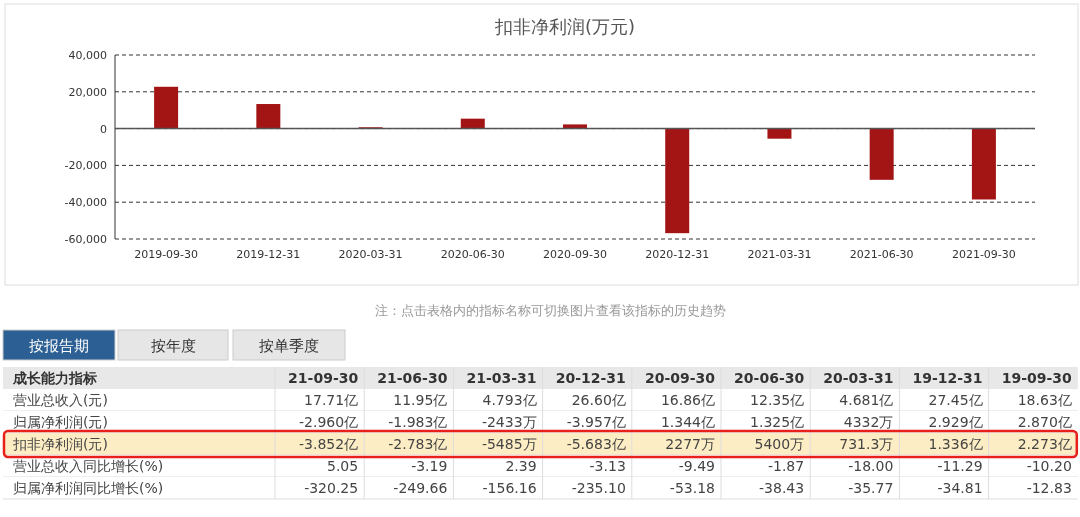 The image size is (1080, 517). I want to click on category-label: 扣非净利润(元), so click(60, 444).